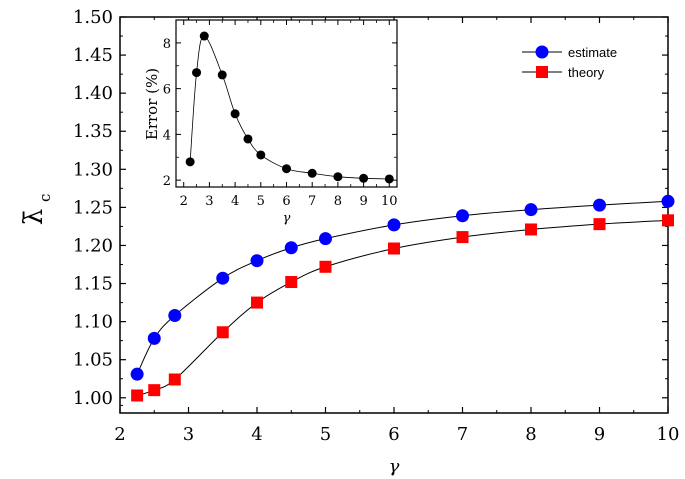  I want to click on inset-x-tick-label: 7, so click(312, 201).